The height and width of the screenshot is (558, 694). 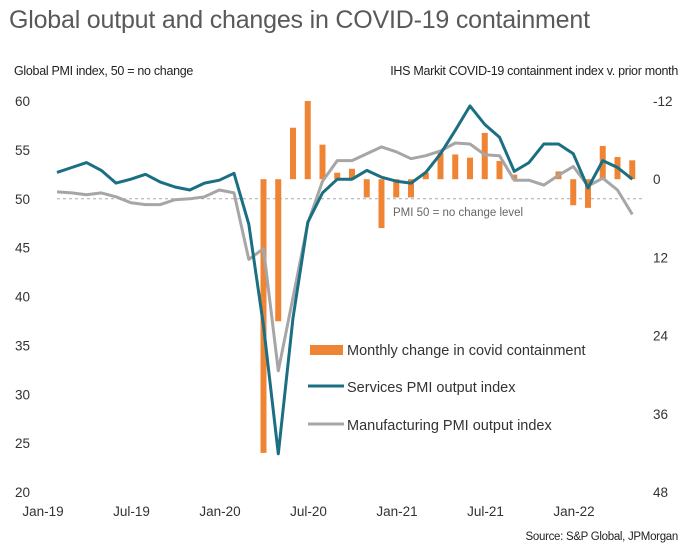 I want to click on left-tick-label: 40, so click(x=22, y=297).